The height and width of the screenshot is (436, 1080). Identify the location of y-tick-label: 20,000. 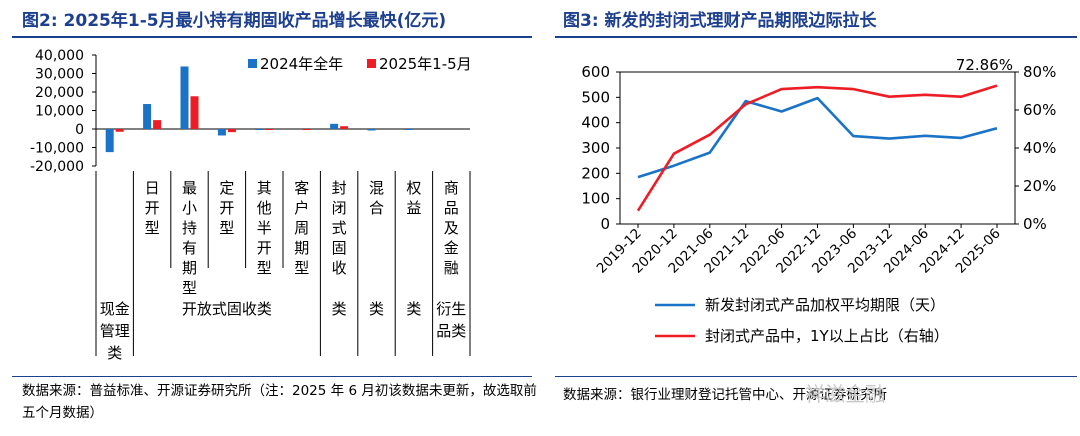
(59, 93).